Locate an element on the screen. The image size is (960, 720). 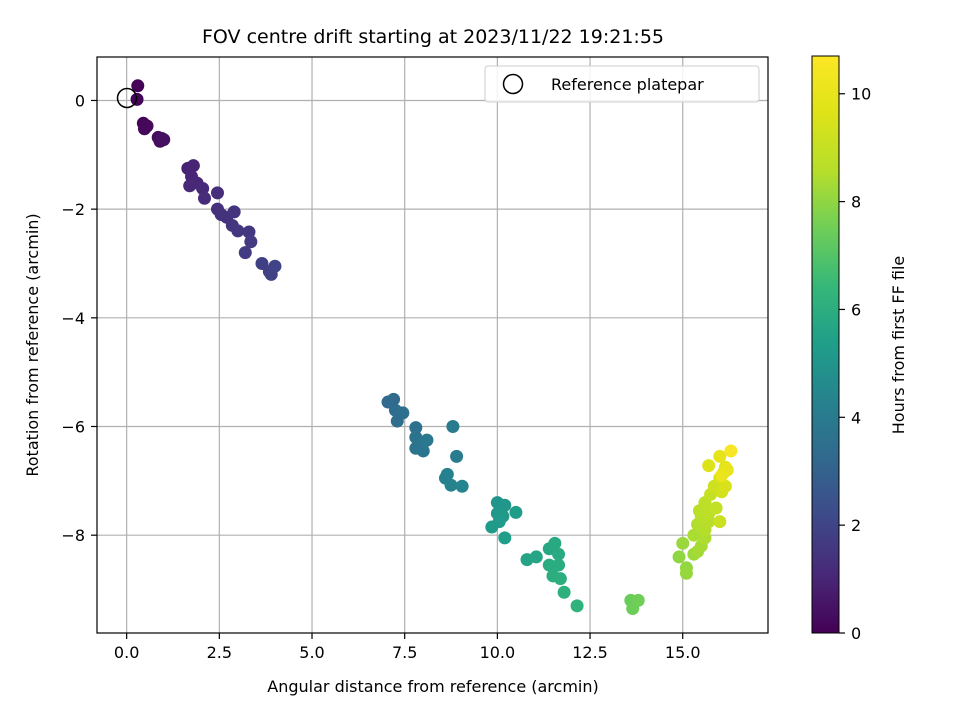
x-tick-label: 10.0 is located at coordinates (498, 652).